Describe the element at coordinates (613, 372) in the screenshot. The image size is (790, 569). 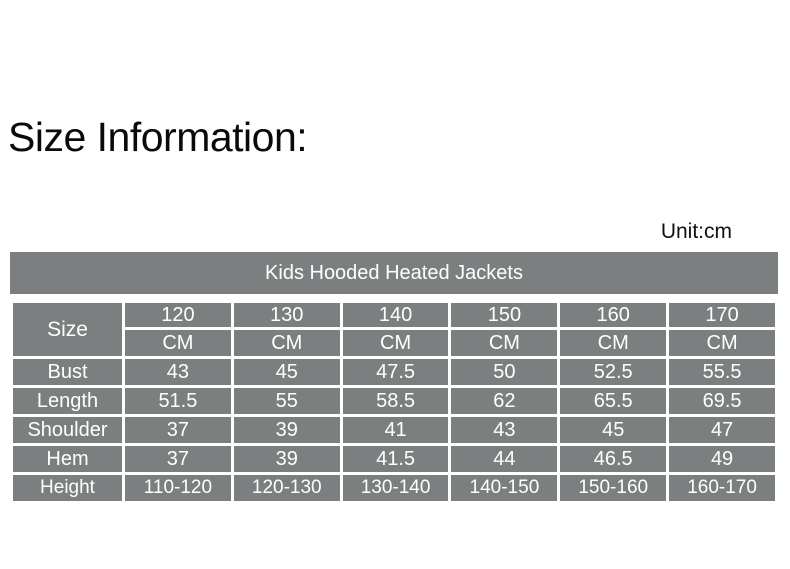
I see `value-cell: 52.5` at that location.